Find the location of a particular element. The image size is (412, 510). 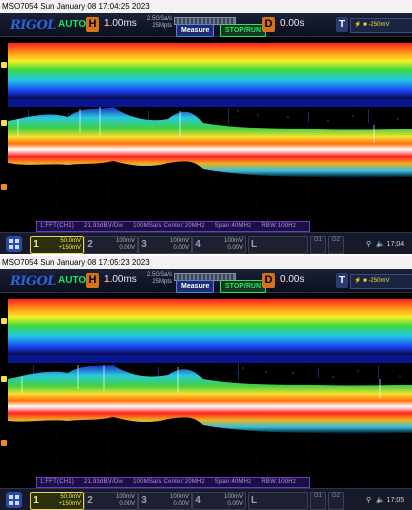

clock: 🔈 17:04 is located at coordinates (390, 244).